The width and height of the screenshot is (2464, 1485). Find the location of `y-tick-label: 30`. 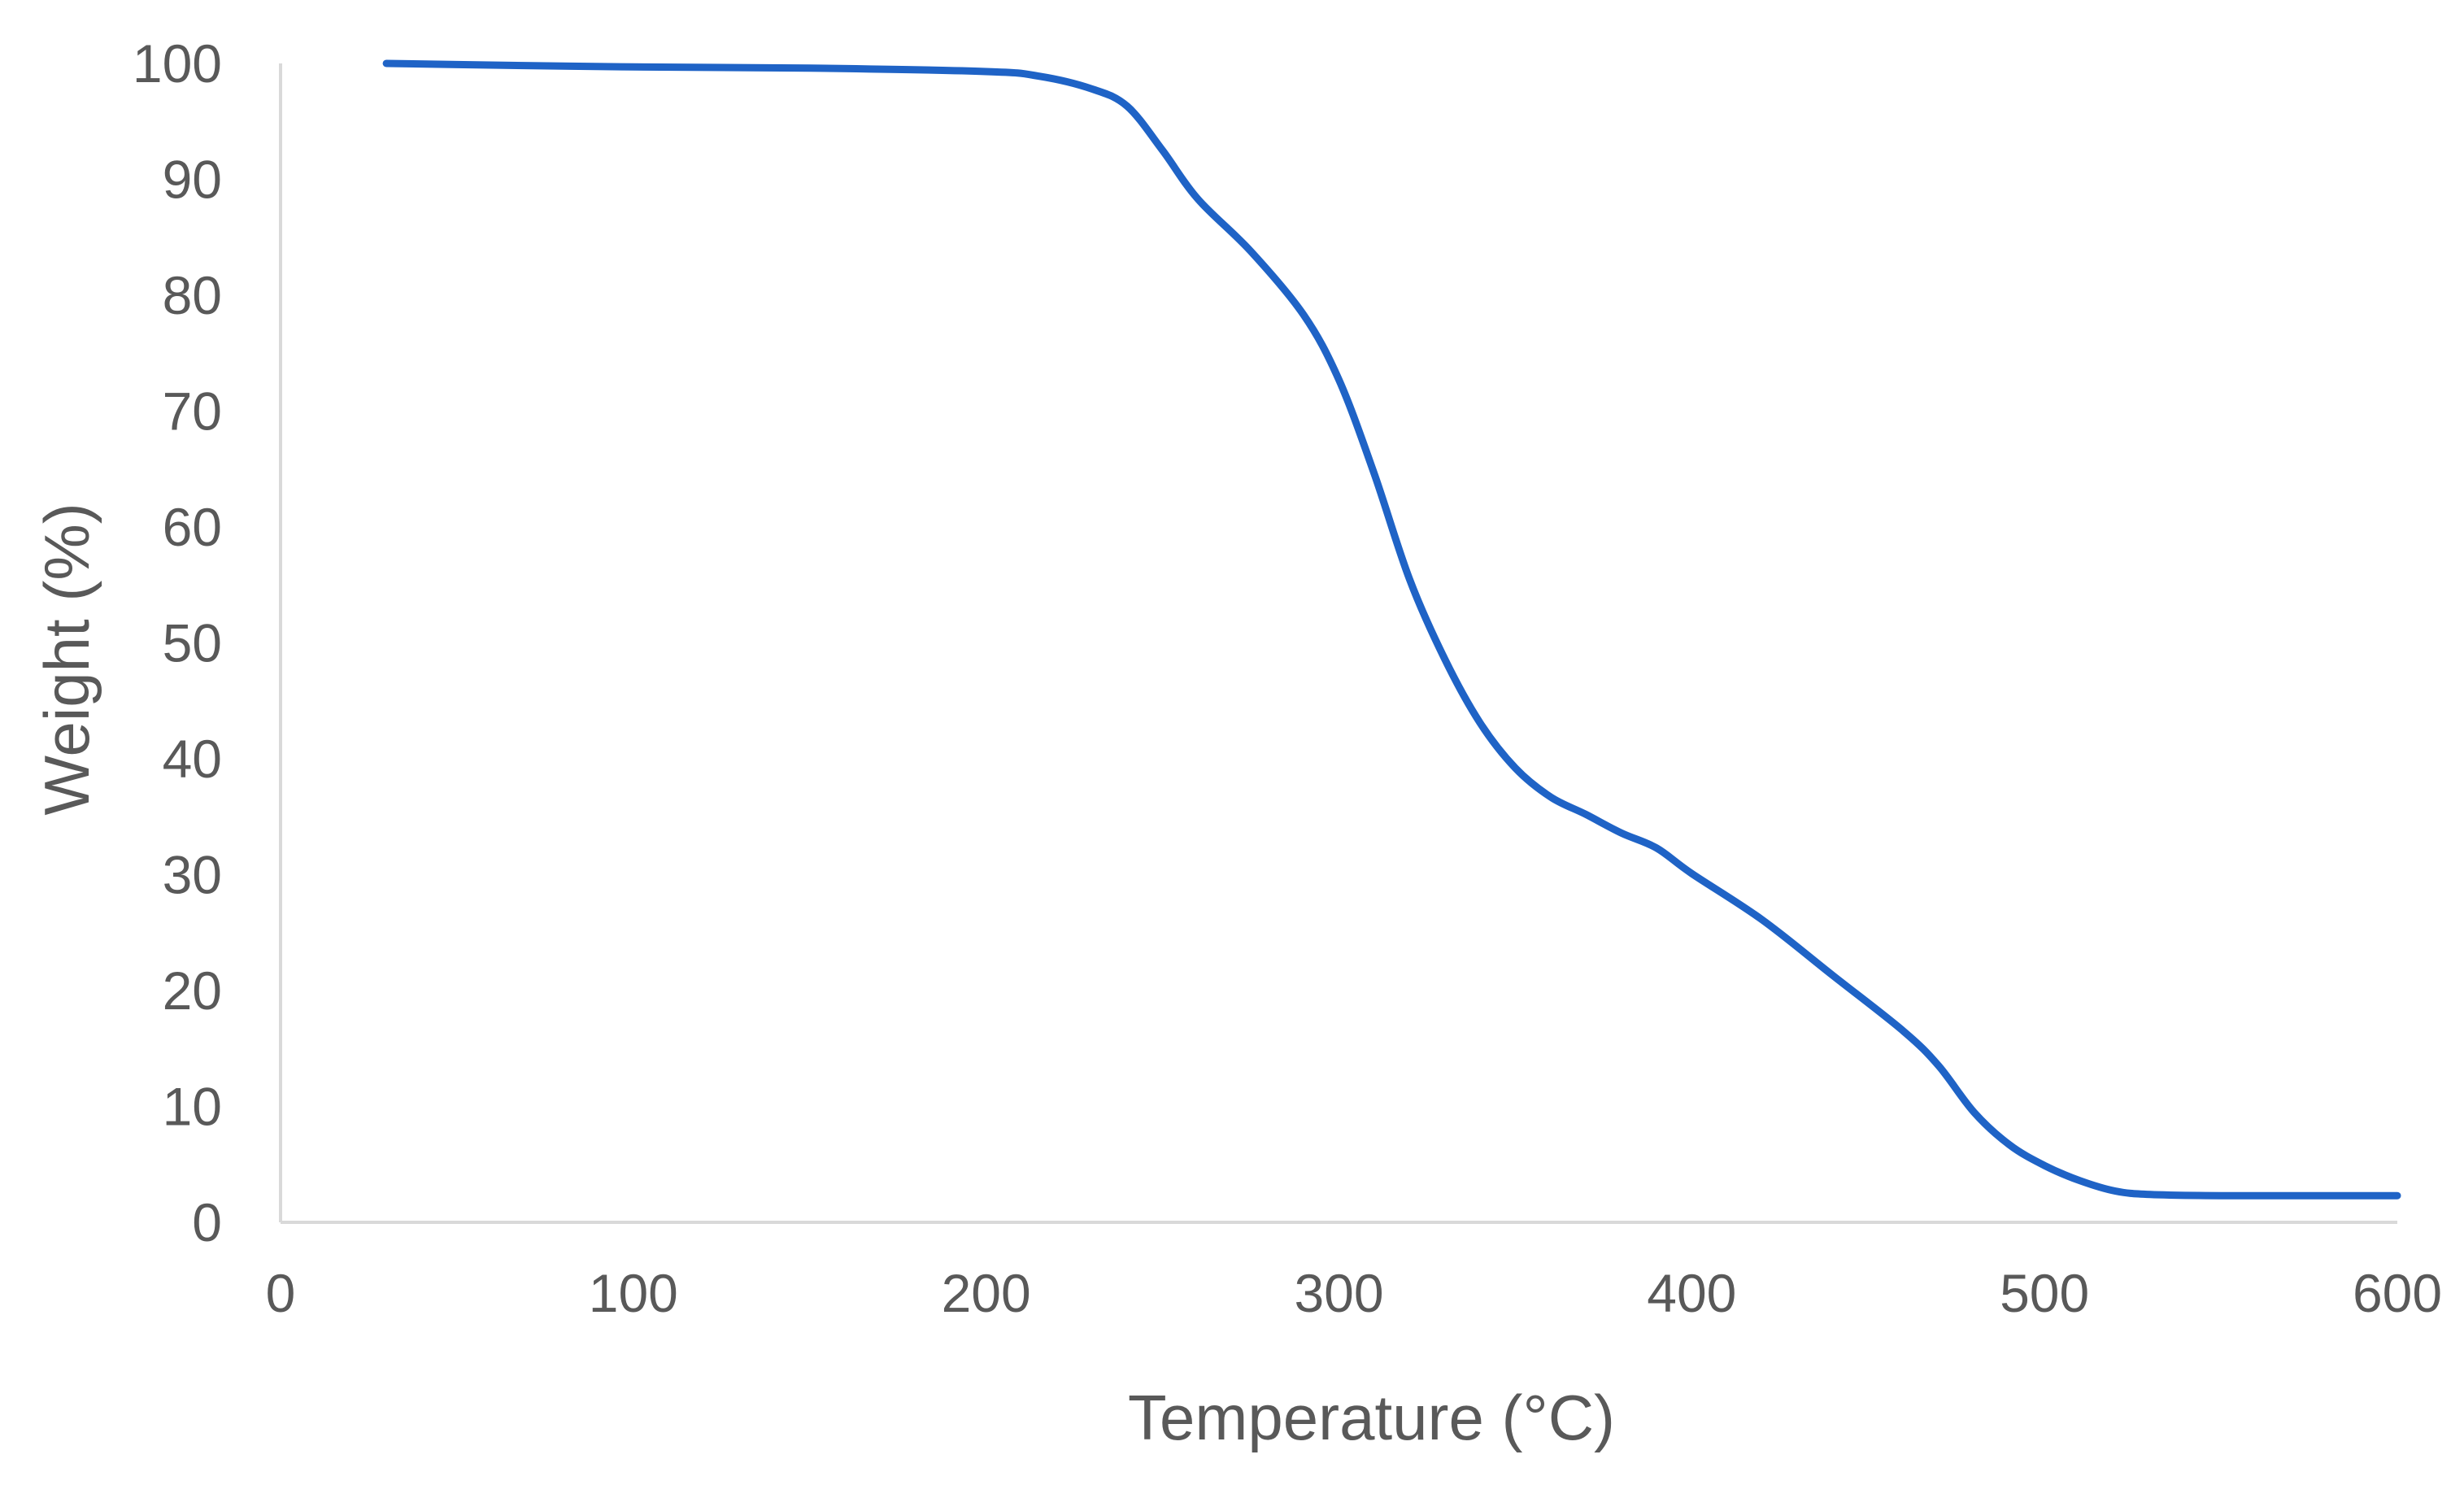

y-tick-label: 30 is located at coordinates (192, 875).